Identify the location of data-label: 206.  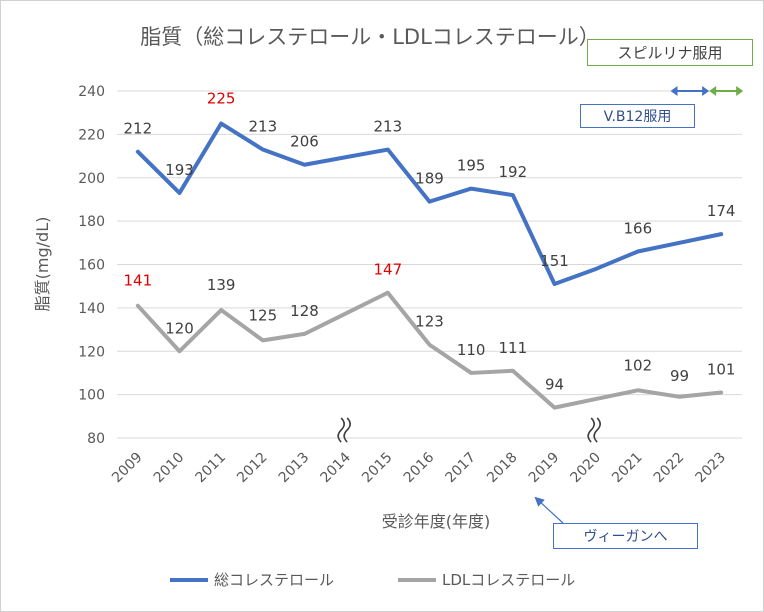
(304, 142).